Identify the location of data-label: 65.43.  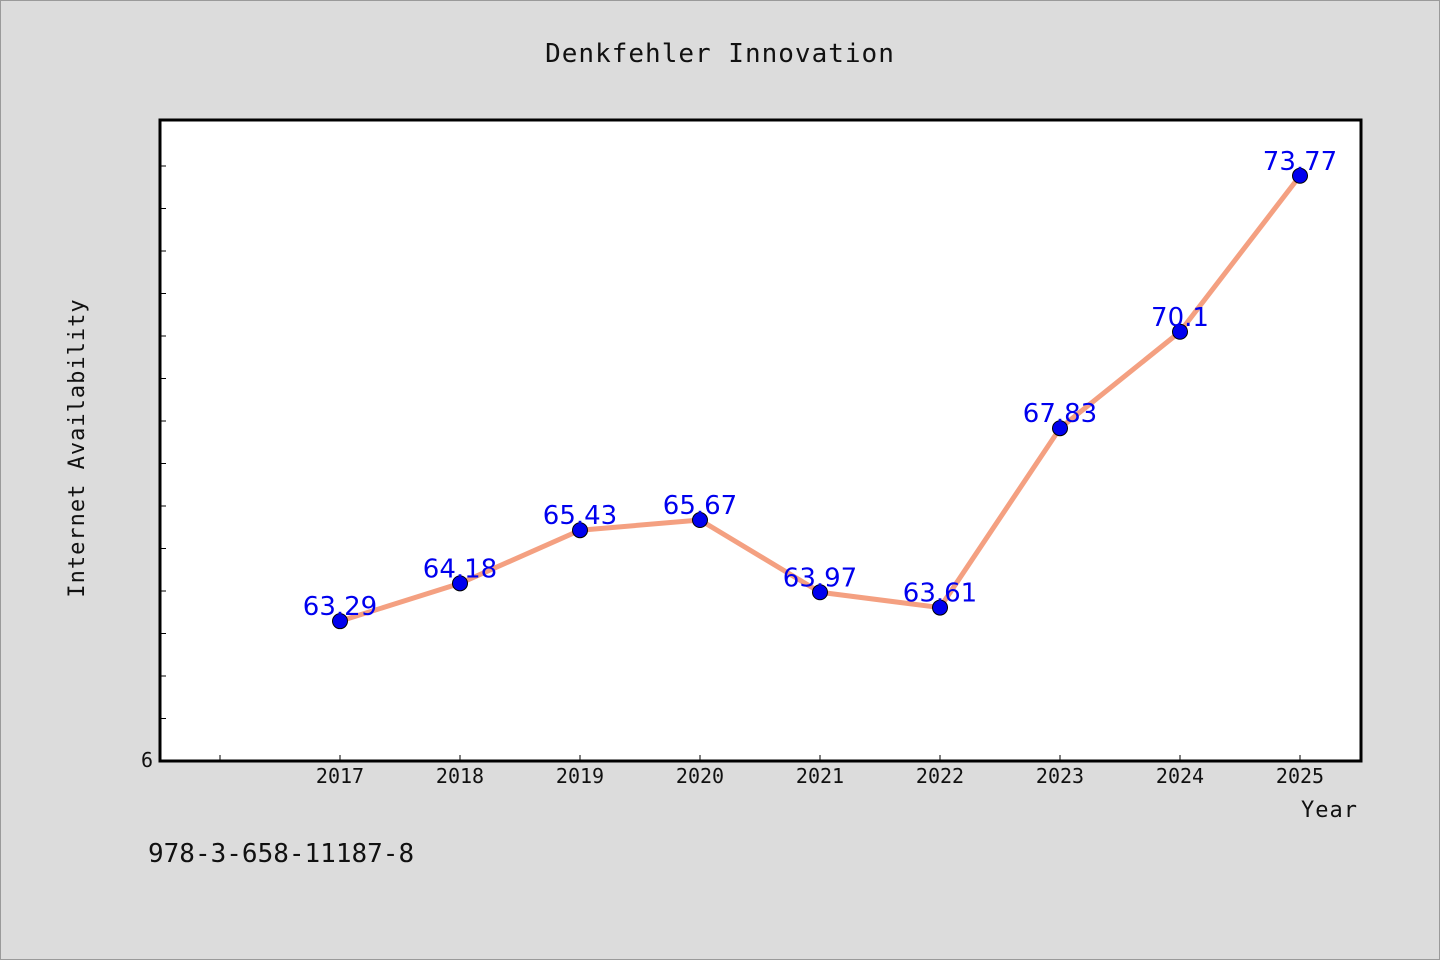
(580, 516).